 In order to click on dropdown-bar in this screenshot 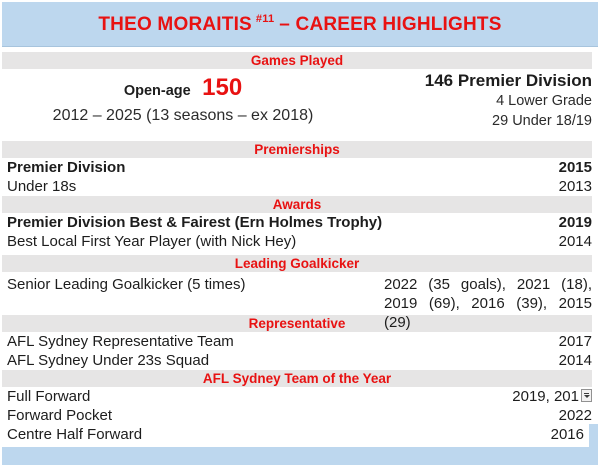, I will do `click(586, 393)`.